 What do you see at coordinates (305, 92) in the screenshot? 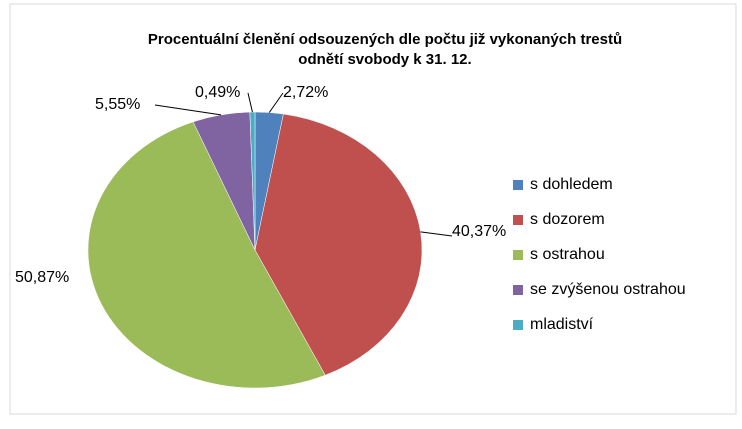
I see `data-label: 2,72%` at bounding box center [305, 92].